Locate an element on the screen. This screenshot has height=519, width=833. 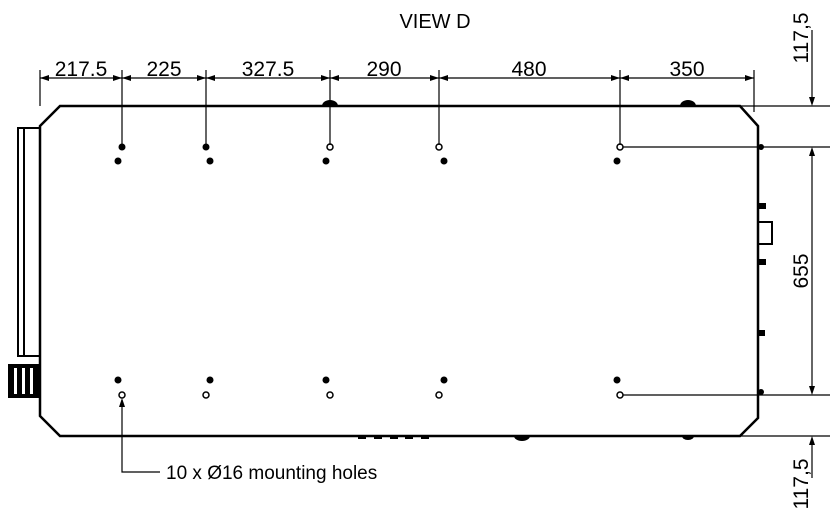
dimension-label-4: 290 is located at coordinates (383, 69).